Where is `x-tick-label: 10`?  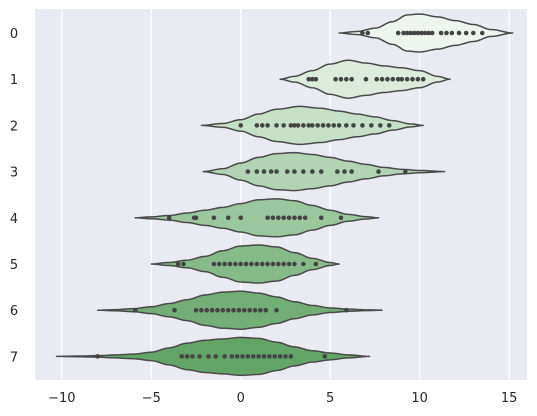
x-tick-label: 10 is located at coordinates (419, 398).